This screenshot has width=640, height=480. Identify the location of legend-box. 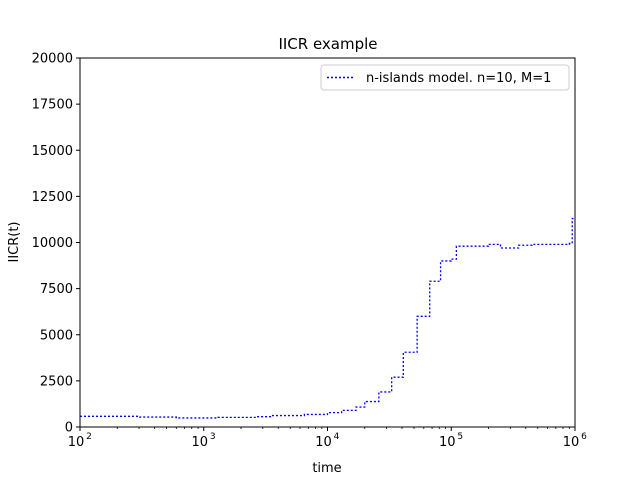
(445, 77).